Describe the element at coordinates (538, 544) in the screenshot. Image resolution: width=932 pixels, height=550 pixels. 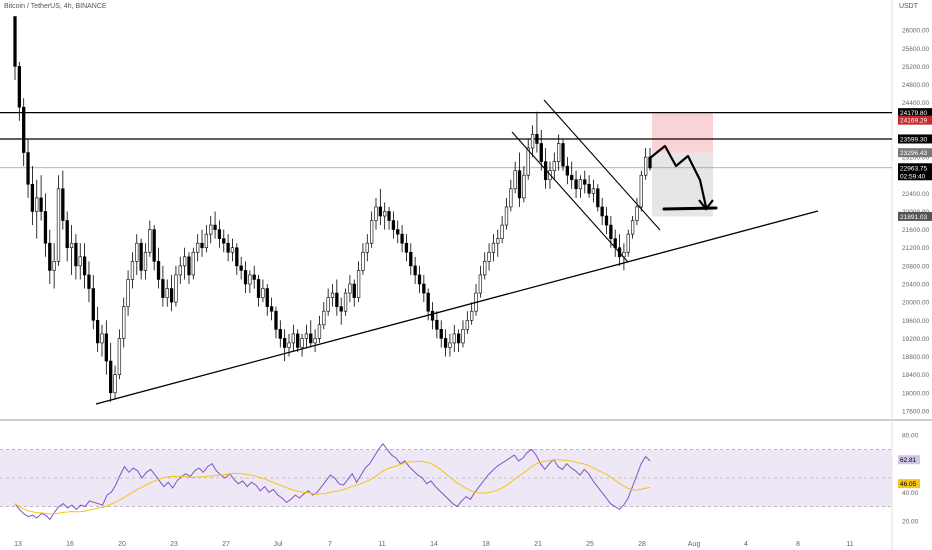
I see `x-tick-label: 21` at that location.